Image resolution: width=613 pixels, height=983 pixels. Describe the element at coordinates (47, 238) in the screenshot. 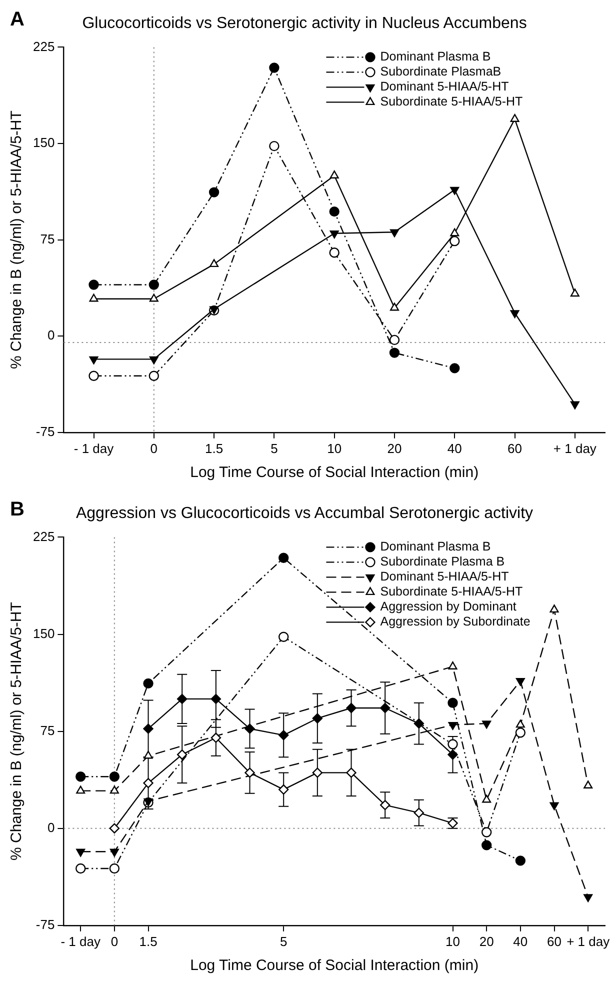

I see `y-tick-label: 75` at that location.